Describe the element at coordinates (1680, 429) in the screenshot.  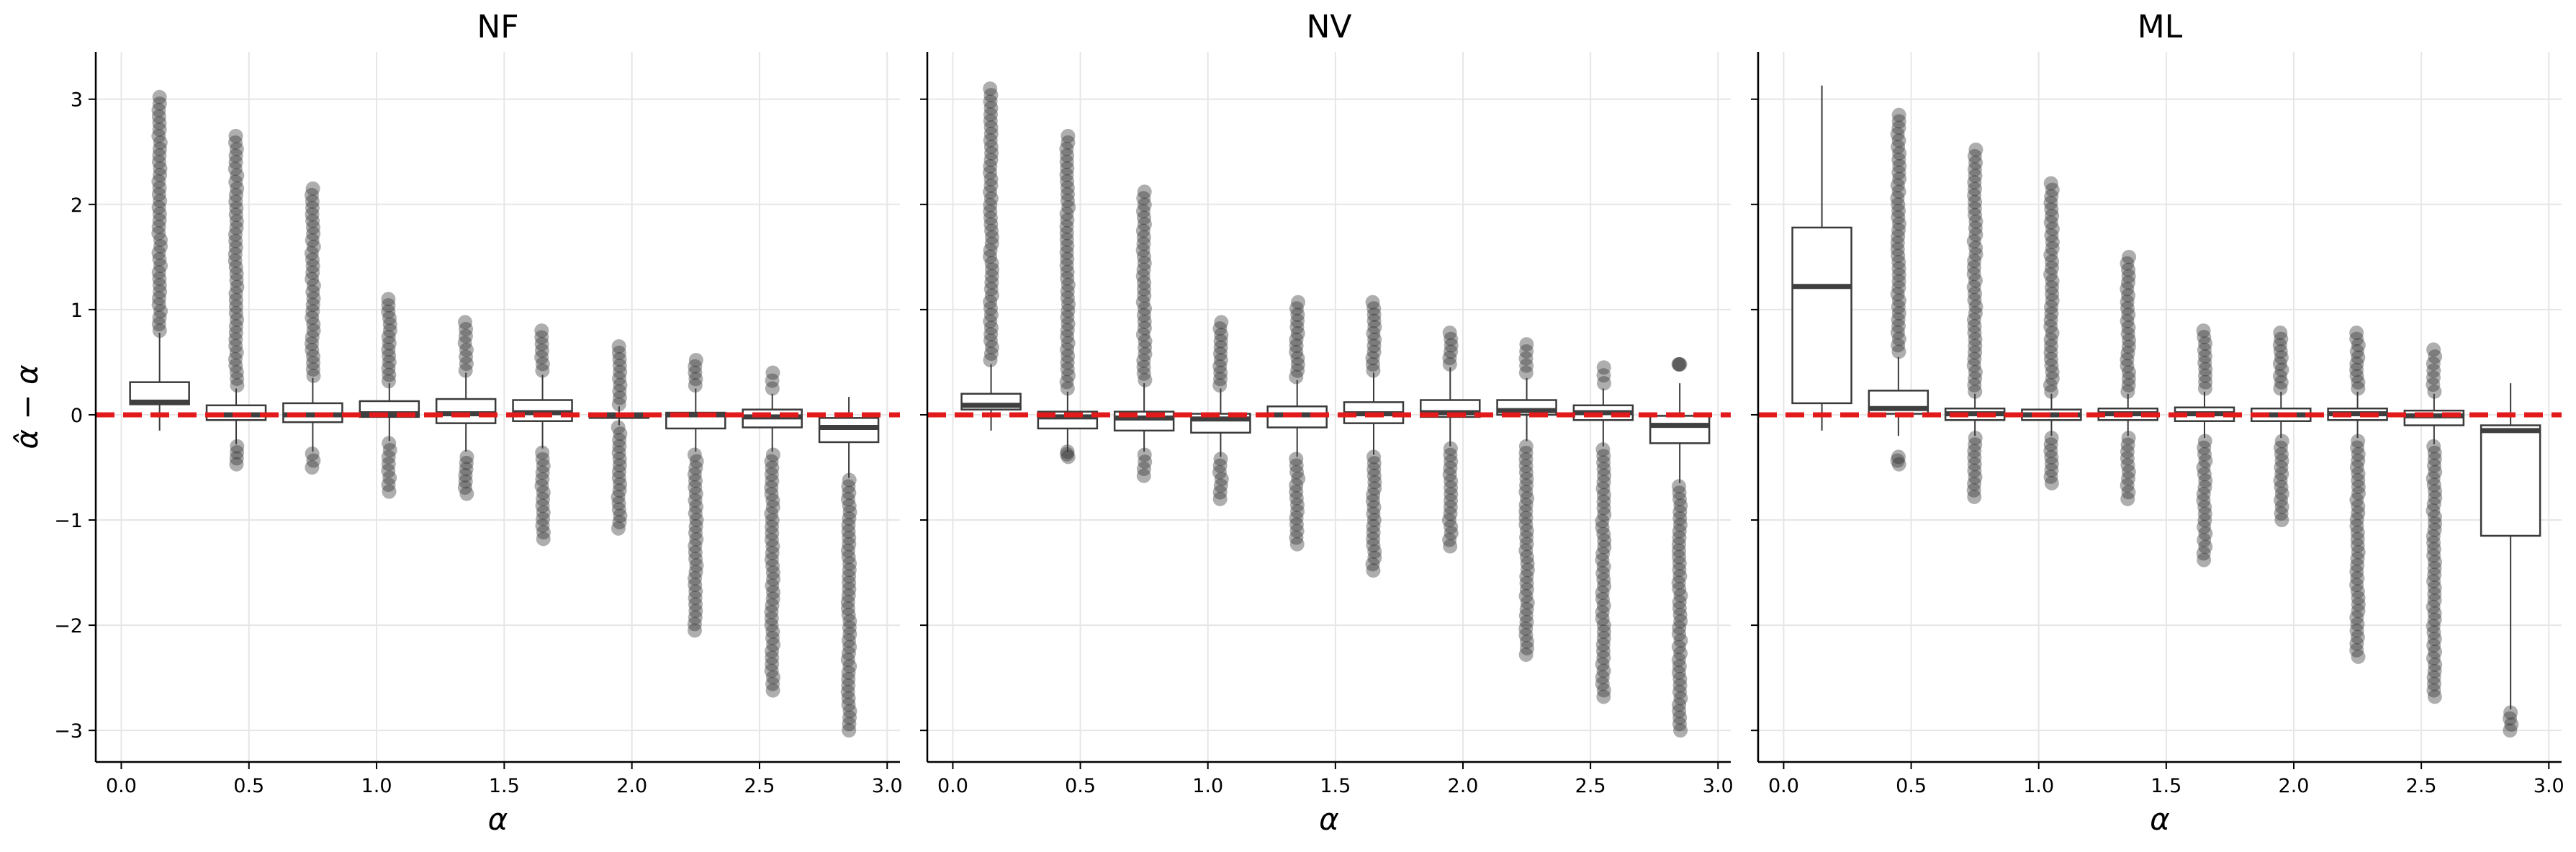
I see `box-iqr` at that location.